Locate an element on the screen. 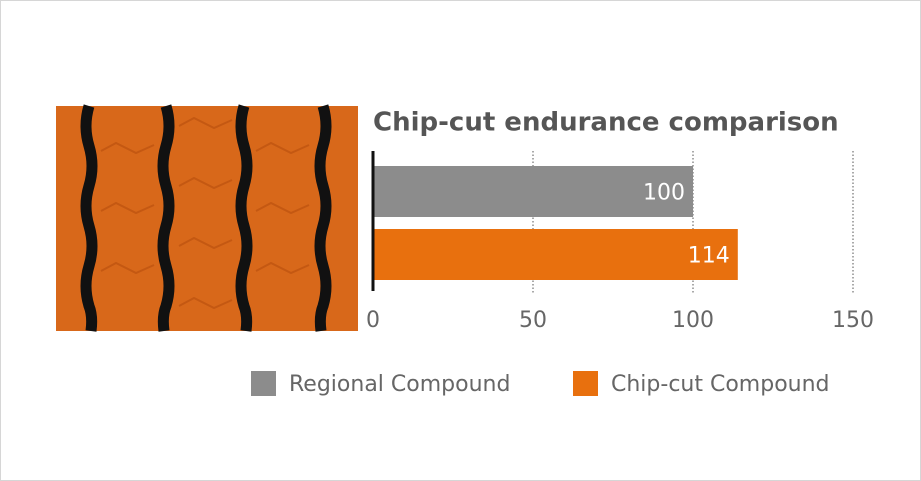 The height and width of the screenshot is (481, 921). x-tick-label: 100 is located at coordinates (693, 320).